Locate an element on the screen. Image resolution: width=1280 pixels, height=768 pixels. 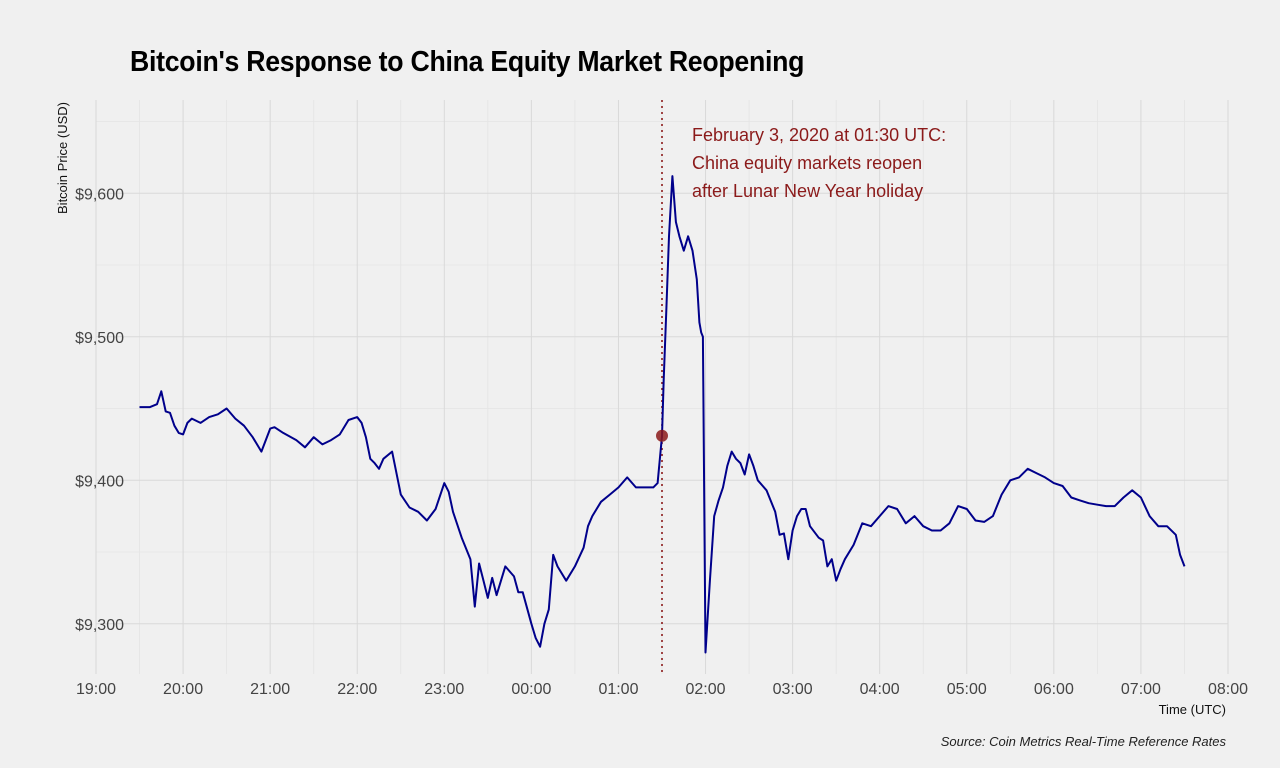
x-tick-label: 23:00 is located at coordinates (444, 689).